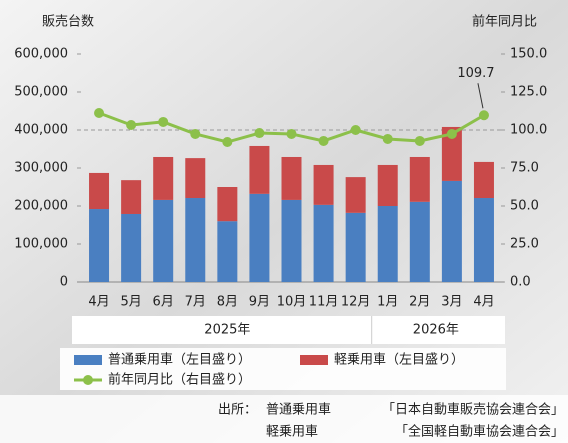 The image size is (568, 443). I want to click on y2-tick-label: 125.0, so click(528, 92).